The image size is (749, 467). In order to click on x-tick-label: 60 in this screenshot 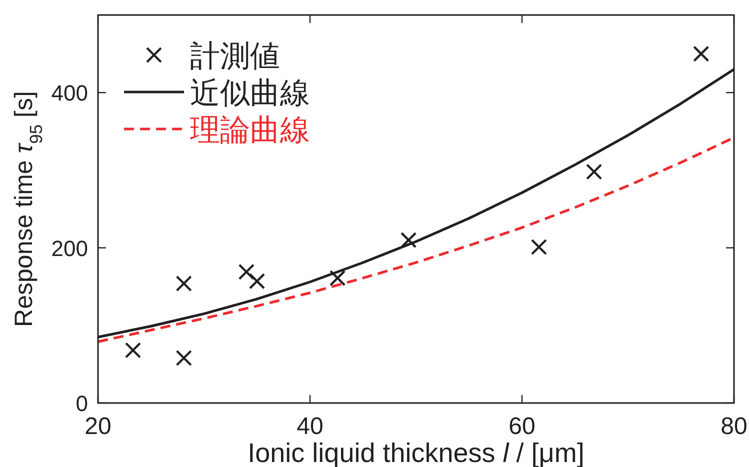, I will do `click(522, 426)`.